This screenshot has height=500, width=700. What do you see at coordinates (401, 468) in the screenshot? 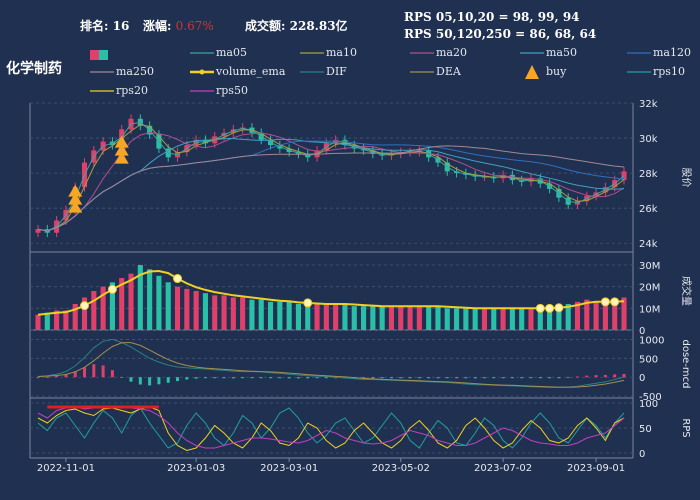
I see `x-tick-label: 2023-05-02` at bounding box center [401, 468].